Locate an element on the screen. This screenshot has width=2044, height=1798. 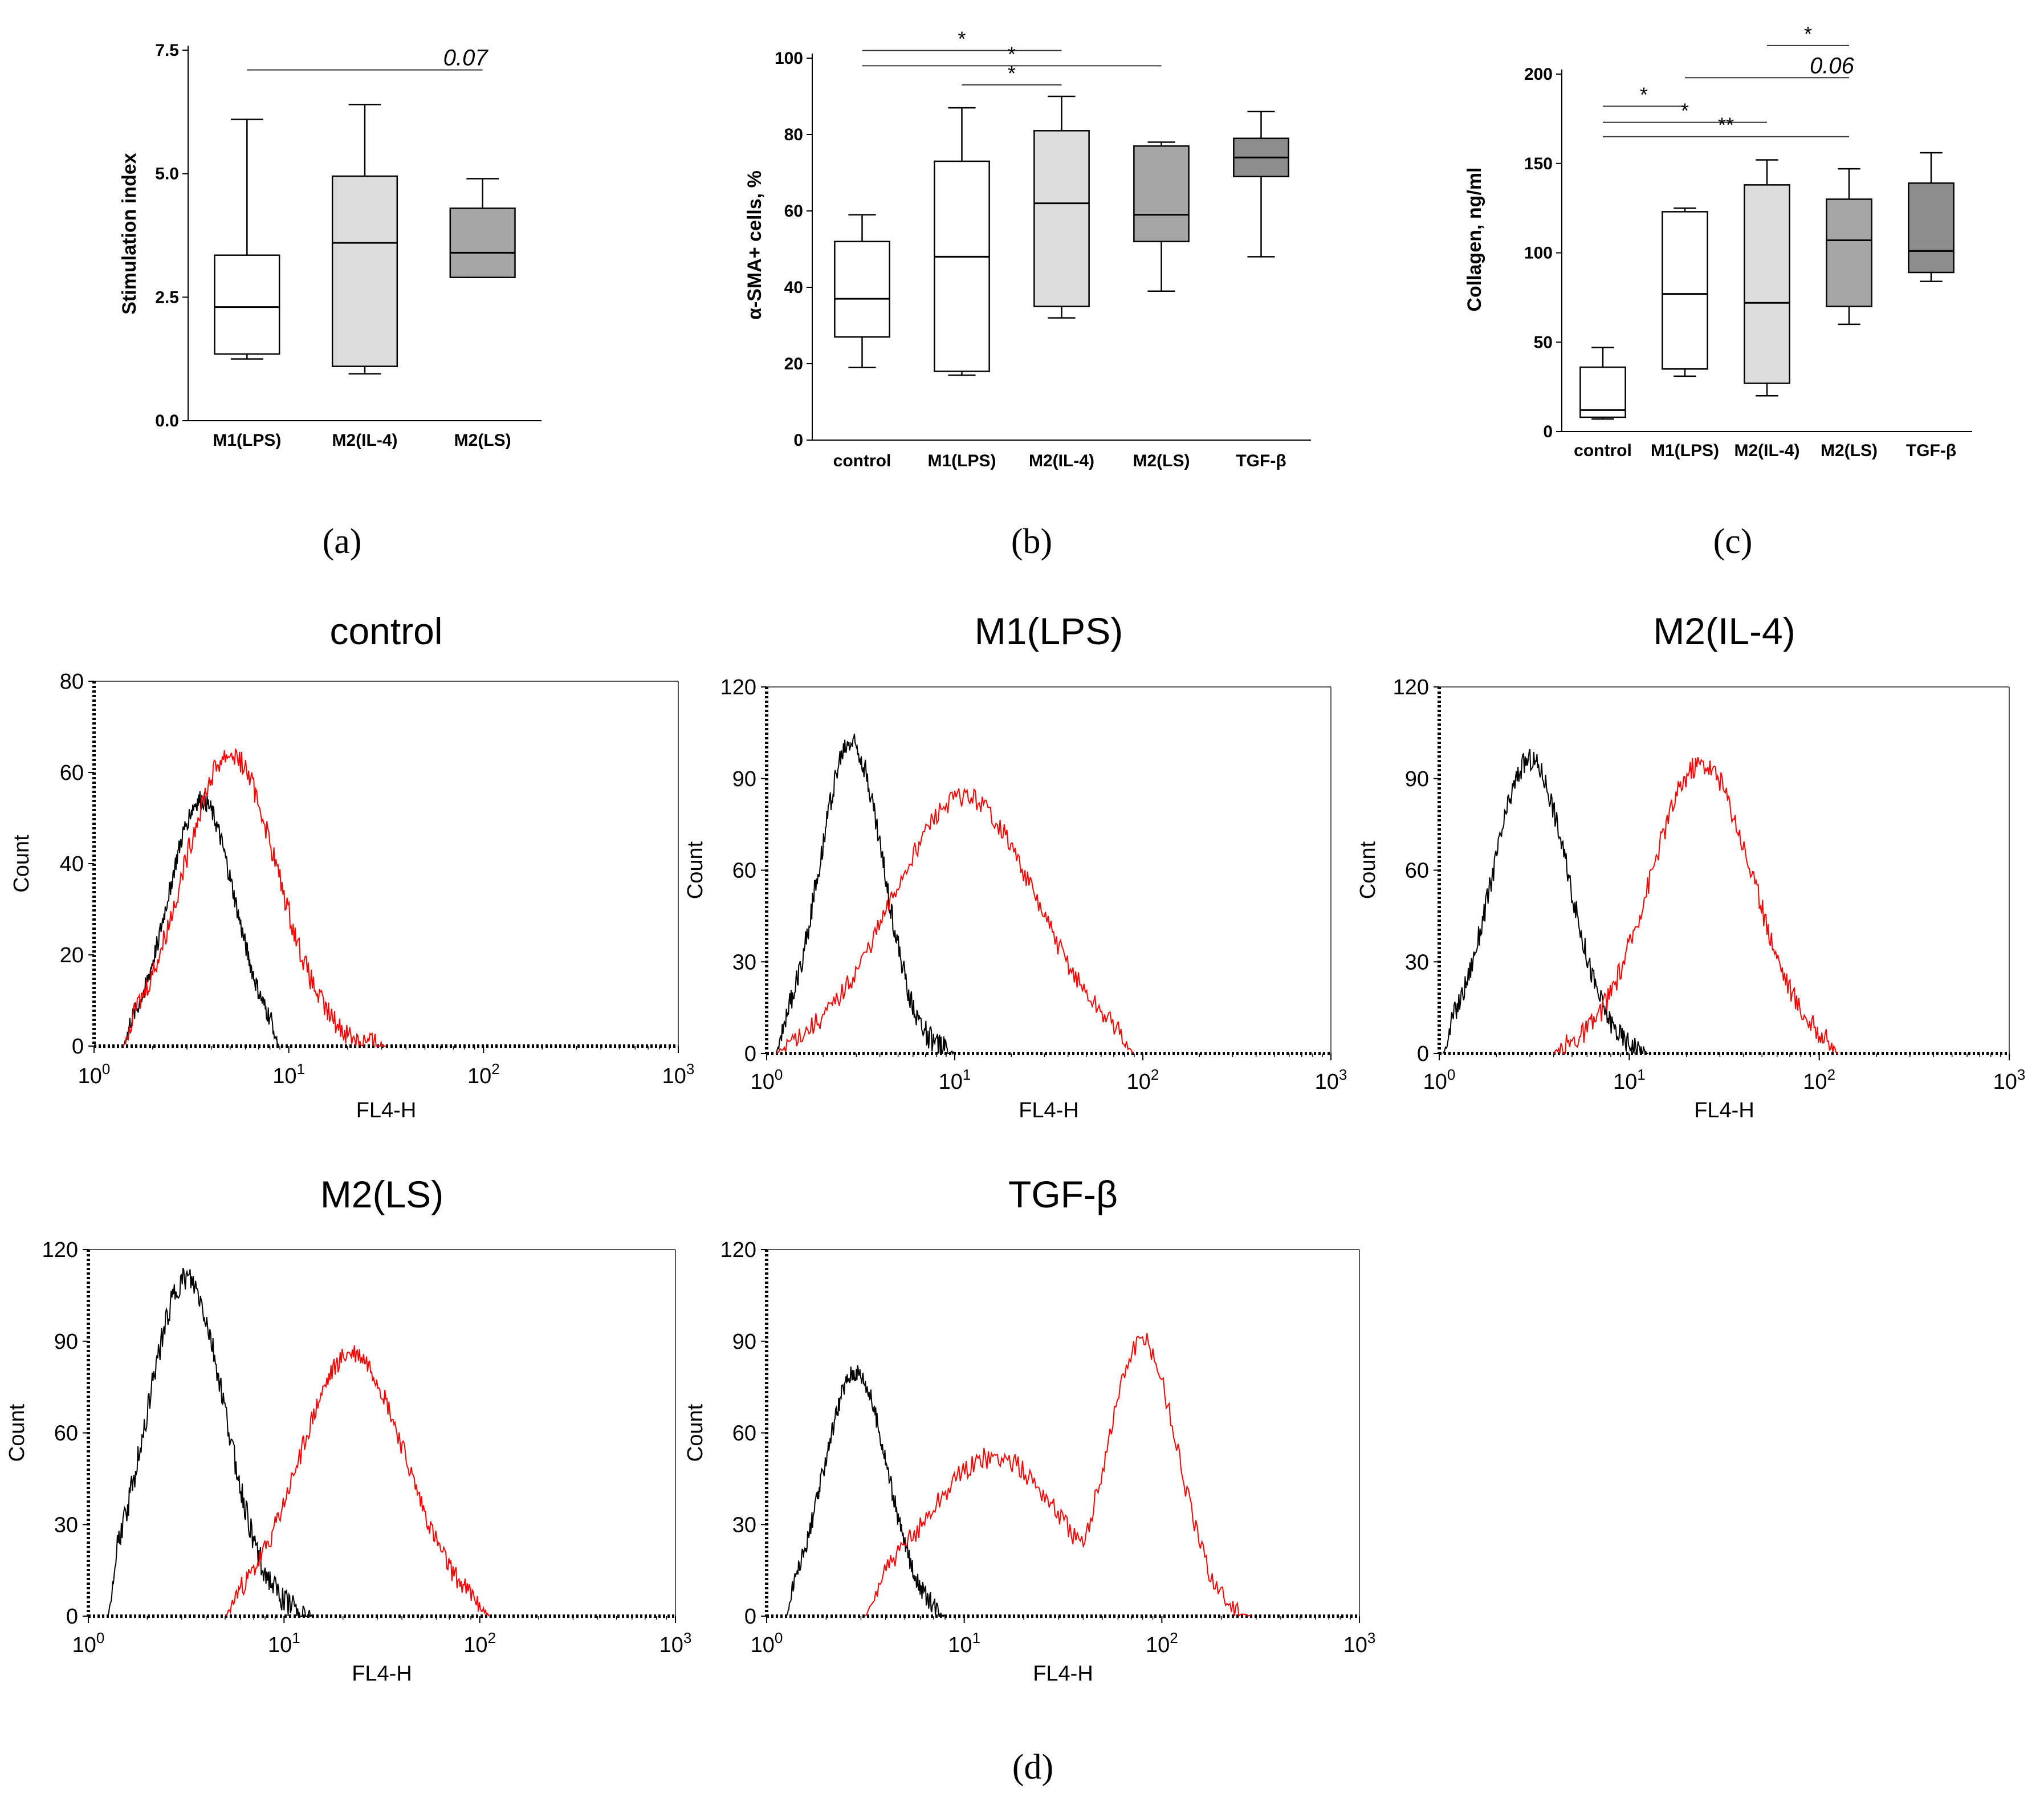
histogram-control: control 0 20 40 60 80 Count 100 10¹ 10² 10³ FL4-H is located at coordinates (352, 866).